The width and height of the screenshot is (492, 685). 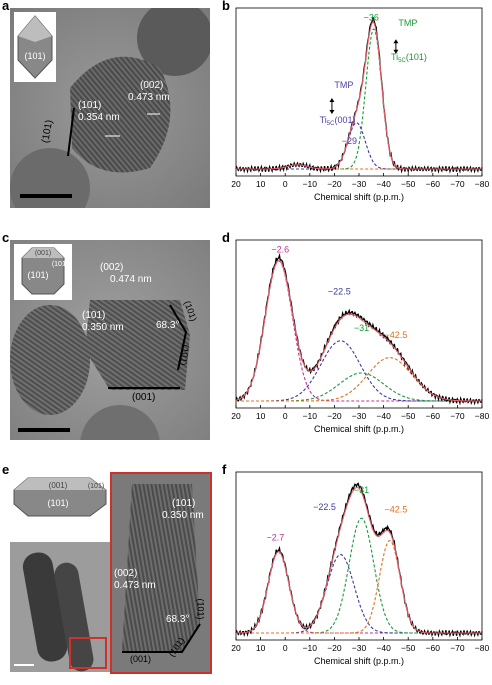 What do you see at coordinates (349, 141) in the screenshot?
I see `peak-annotation: −29` at bounding box center [349, 141].